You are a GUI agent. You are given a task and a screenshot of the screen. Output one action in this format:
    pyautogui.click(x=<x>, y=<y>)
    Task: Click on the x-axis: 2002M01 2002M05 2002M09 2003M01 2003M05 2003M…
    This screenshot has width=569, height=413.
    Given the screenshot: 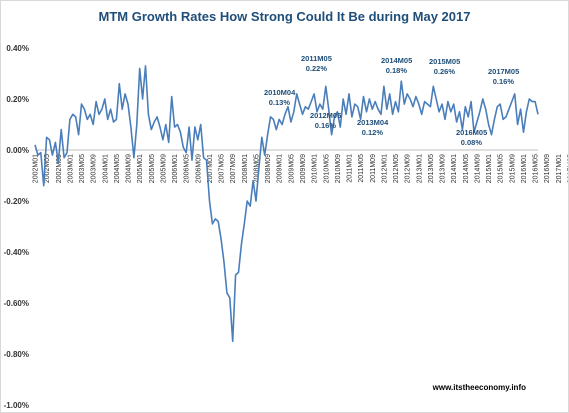 What is the action you would take?
    pyautogui.click(x=301, y=166)
    